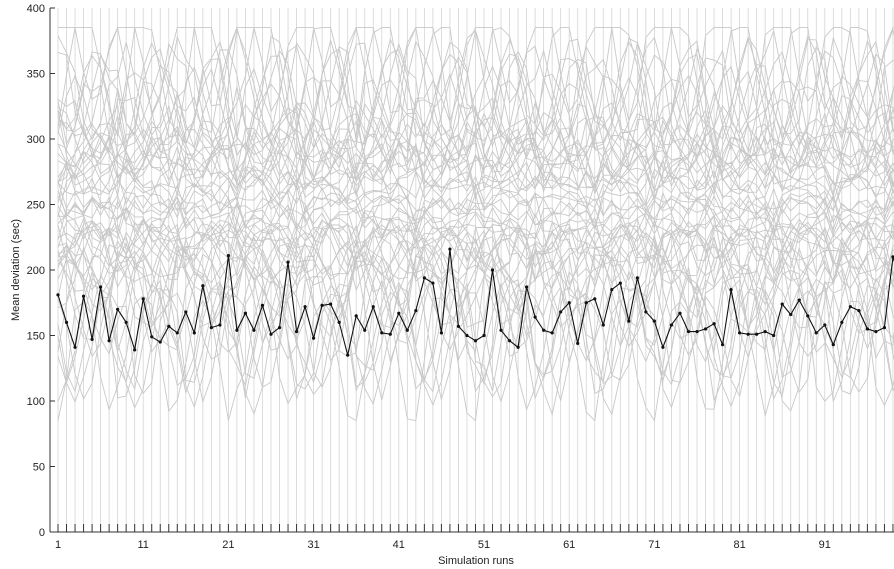 The image size is (894, 569). I want to click on x-tick-label: 91, so click(825, 545).